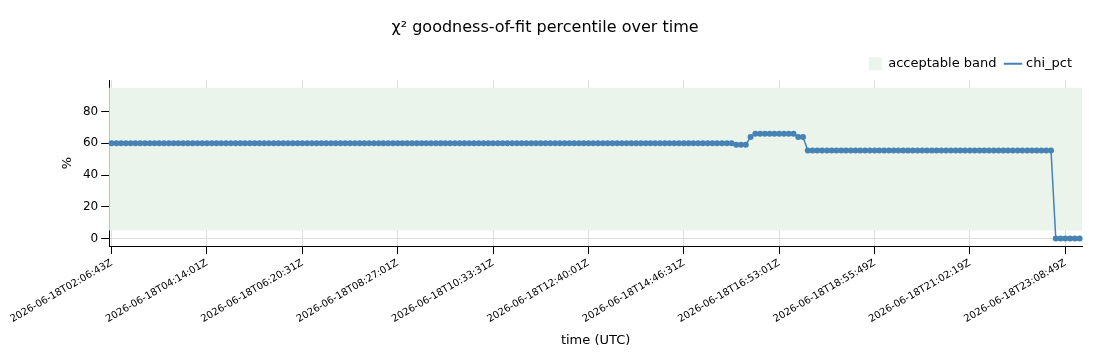 This screenshot has height=360, width=1100. Describe the element at coordinates (942, 63) in the screenshot. I see `legend-label: acceptable band` at that location.